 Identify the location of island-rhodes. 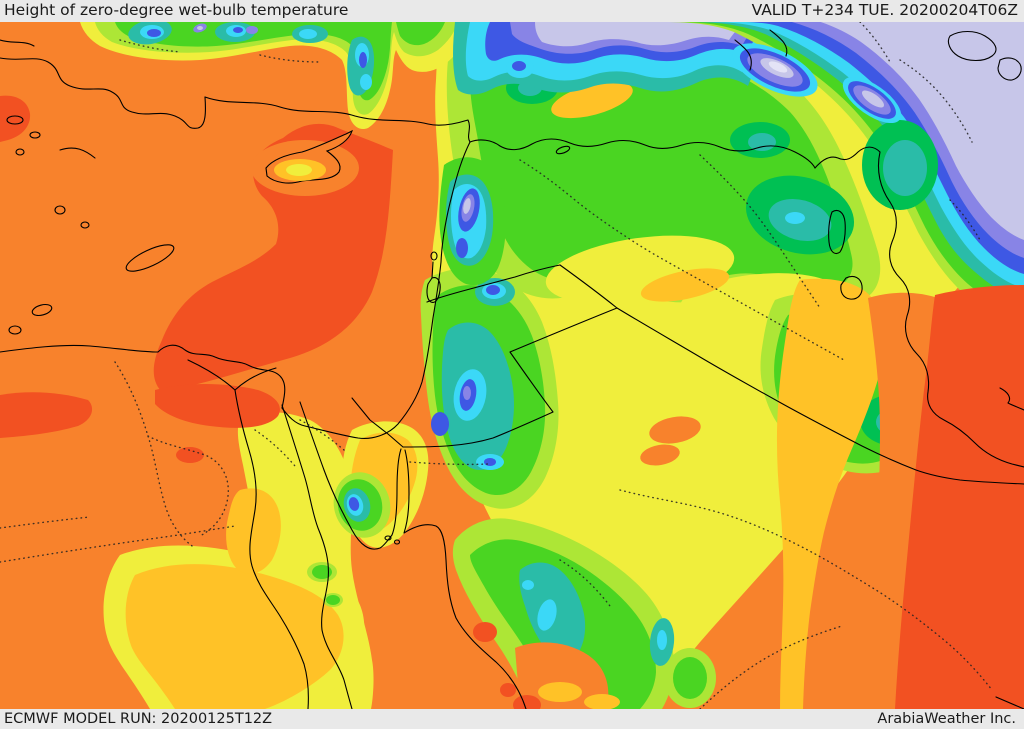
(150, 258).